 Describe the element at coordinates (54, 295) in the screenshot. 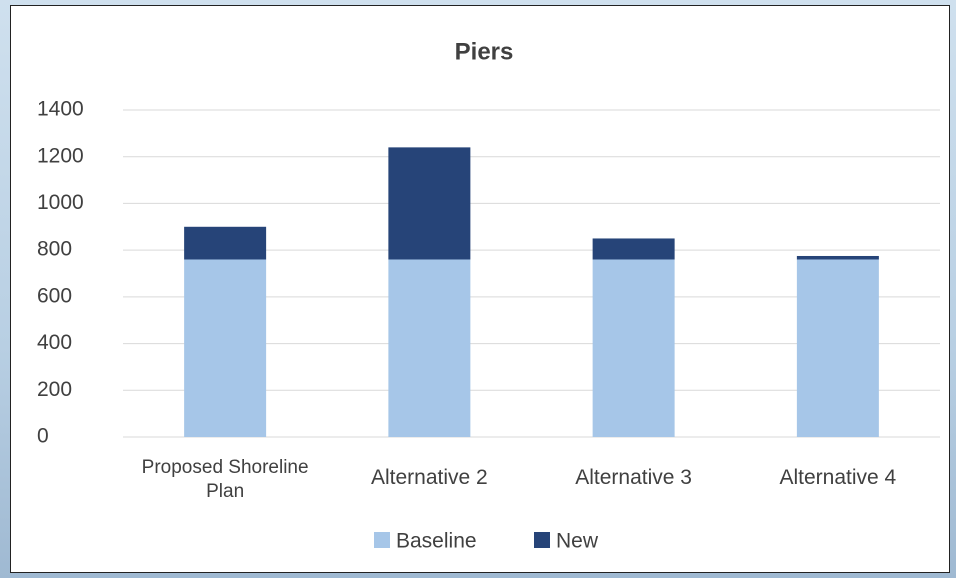

I see `y-tick-label: 600` at that location.